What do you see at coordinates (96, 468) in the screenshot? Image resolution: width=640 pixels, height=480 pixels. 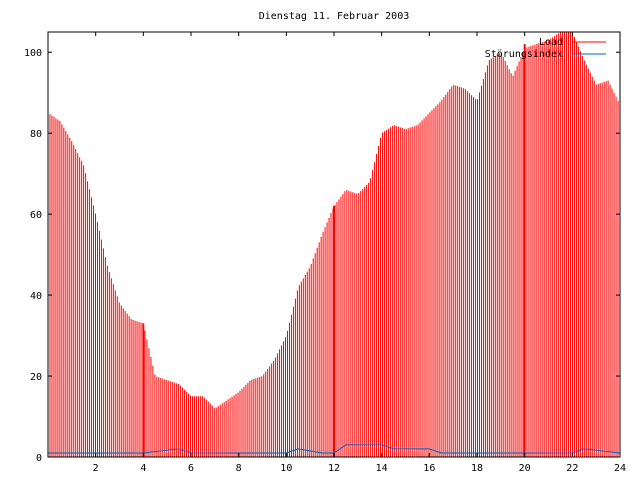 I see `x-tick-label: 2` at bounding box center [96, 468].